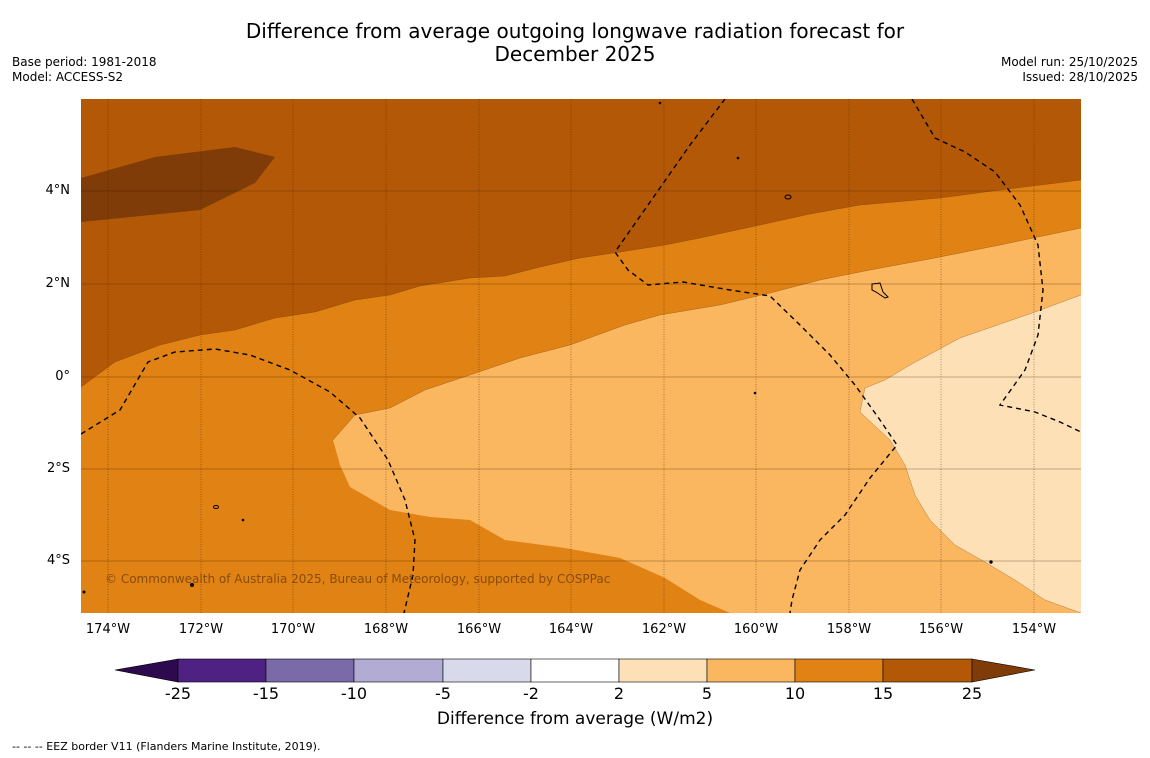 This screenshot has width=1150, height=758. I want to click on y-tick-label: 2°S, so click(58, 468).